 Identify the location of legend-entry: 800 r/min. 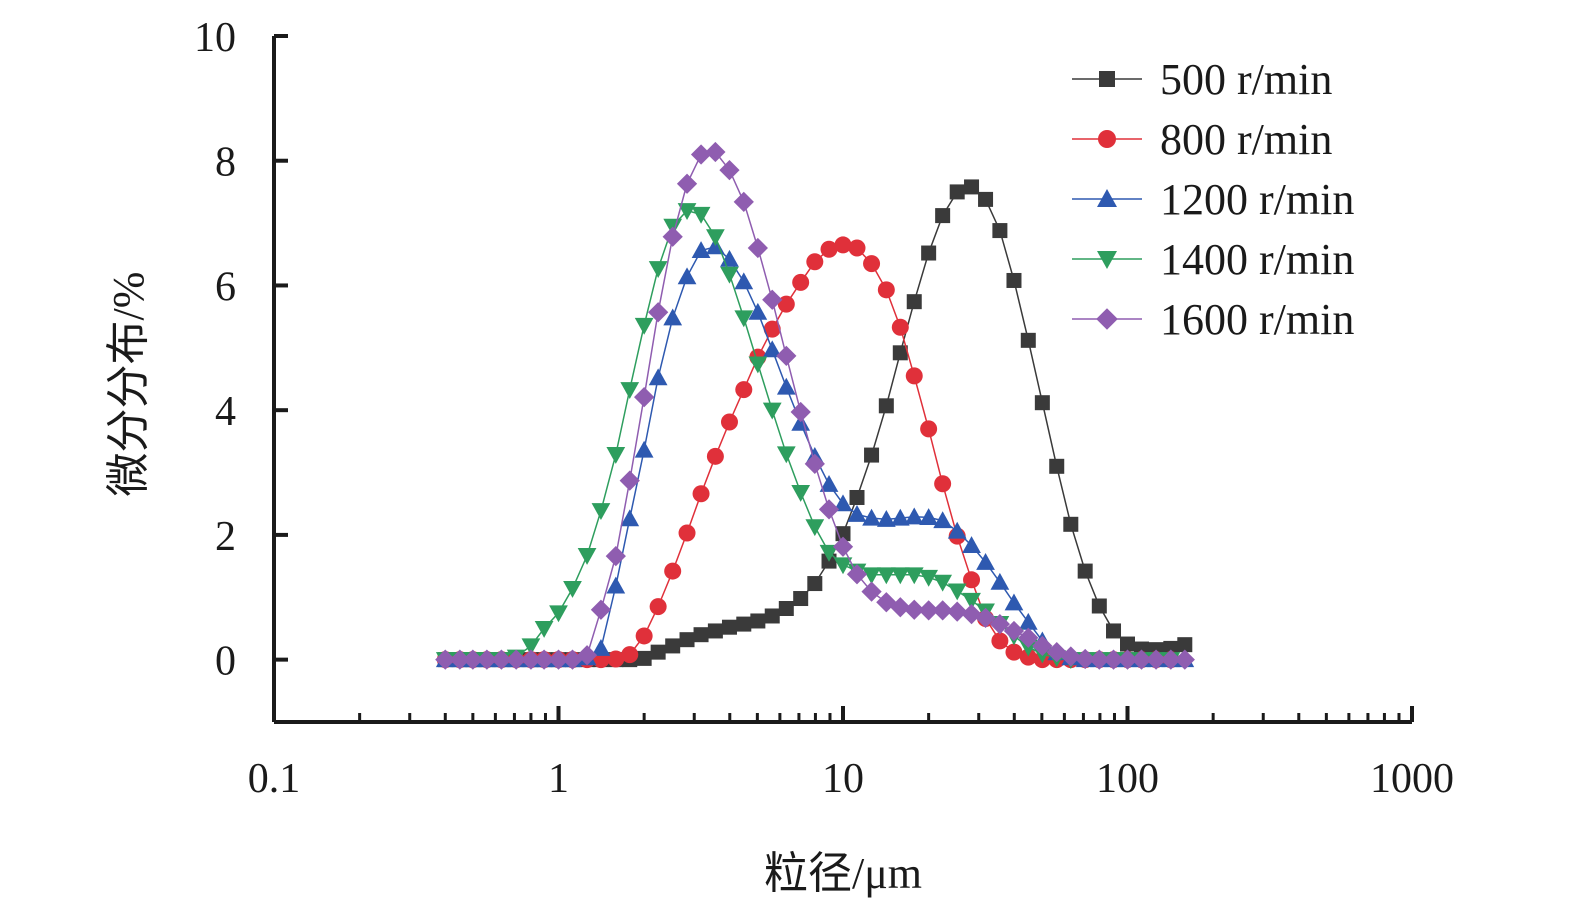
(1202, 139).